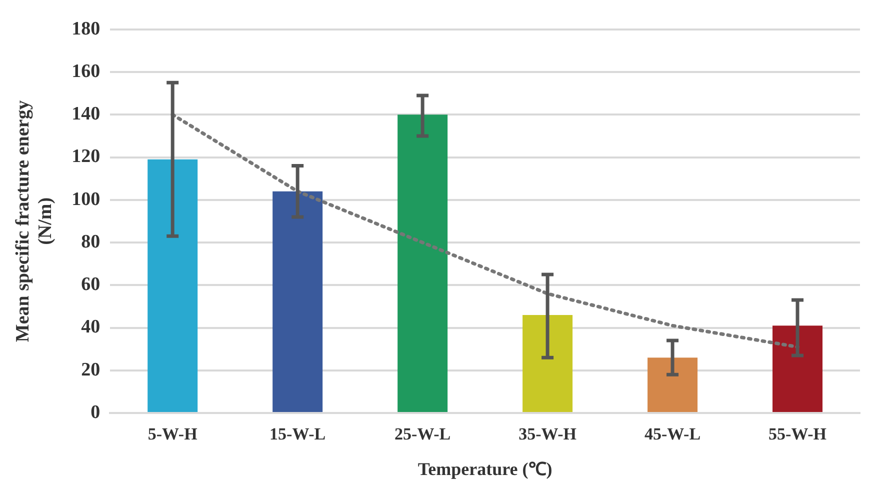  What do you see at coordinates (86, 157) in the screenshot?
I see `y-tick-label: 120` at bounding box center [86, 157].